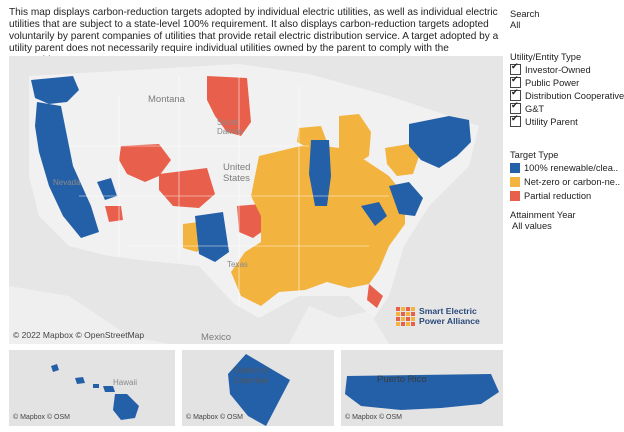  What do you see at coordinates (449, 321) in the screenshot?
I see `logo-line-2: Power Alliance` at bounding box center [449, 321].